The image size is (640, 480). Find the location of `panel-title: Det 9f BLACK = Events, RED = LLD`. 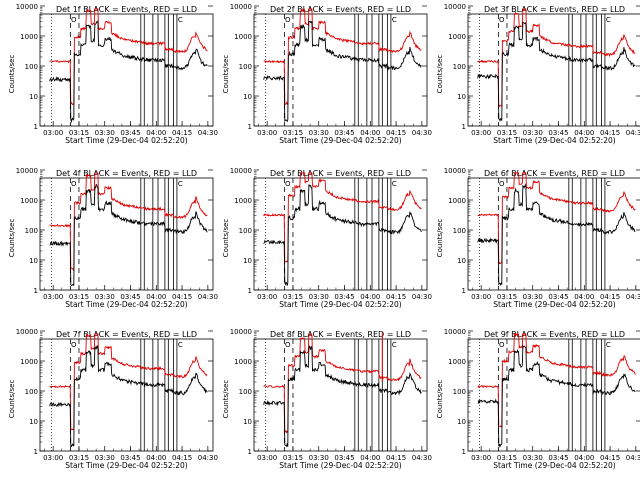

panel-title: Det 9f BLACK = Events, RED = LLD is located at coordinates (554, 334).